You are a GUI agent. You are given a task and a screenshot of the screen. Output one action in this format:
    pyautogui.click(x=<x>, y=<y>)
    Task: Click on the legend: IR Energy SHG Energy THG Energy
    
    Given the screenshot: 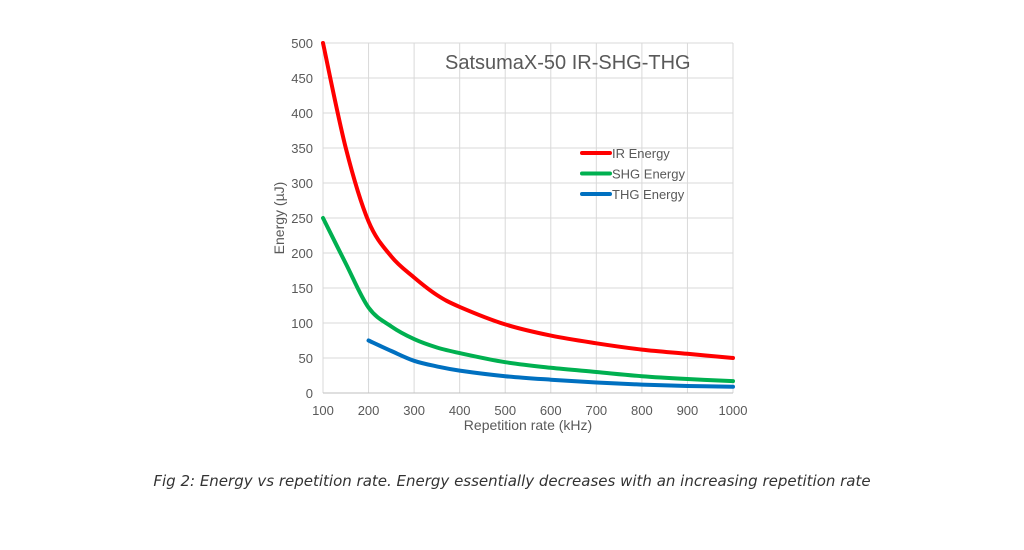 What is the action you would take?
    pyautogui.click(x=632, y=174)
    